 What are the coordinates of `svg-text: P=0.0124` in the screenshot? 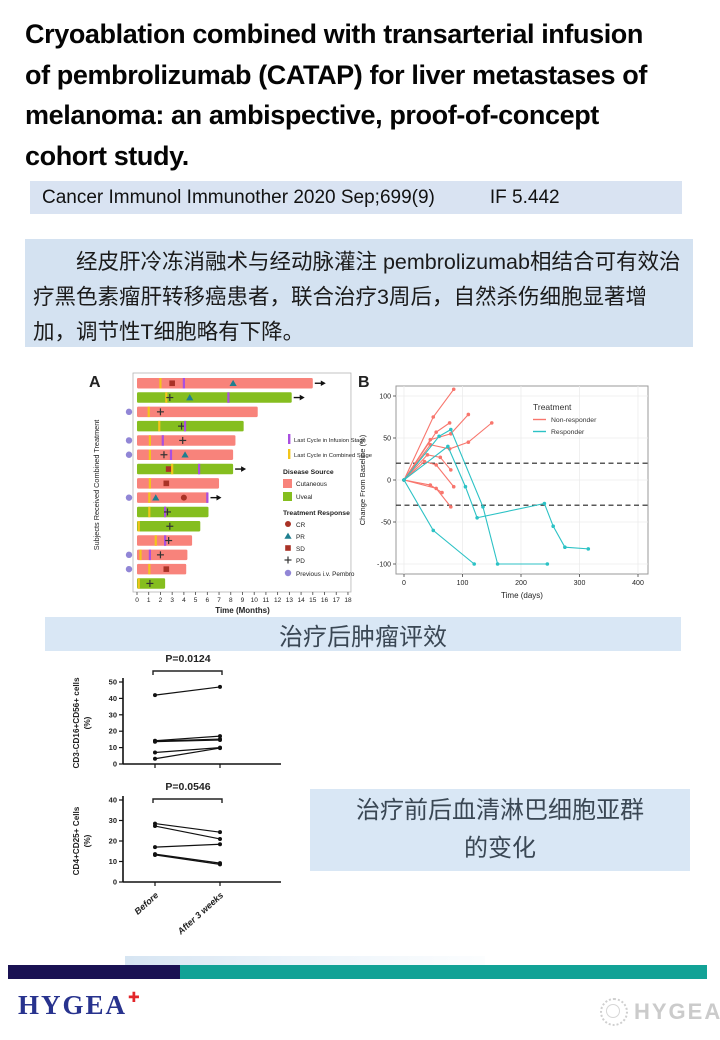 It's located at (187, 659).